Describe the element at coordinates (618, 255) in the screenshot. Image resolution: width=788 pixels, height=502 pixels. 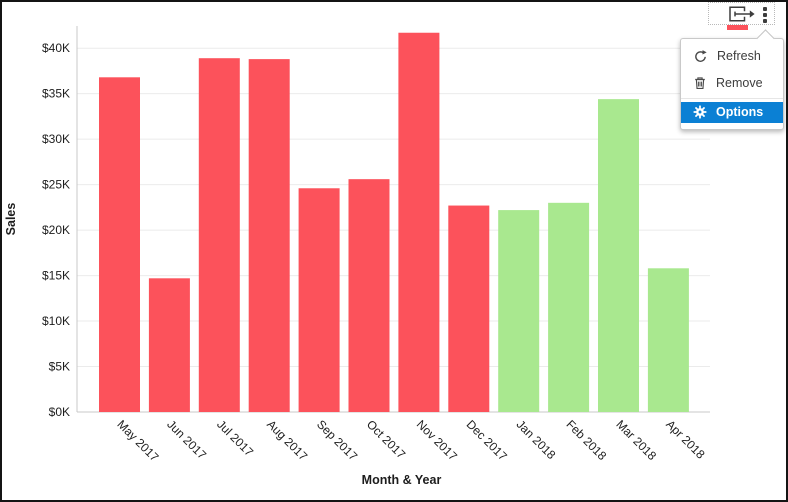
I see `bar-mar-2018` at that location.